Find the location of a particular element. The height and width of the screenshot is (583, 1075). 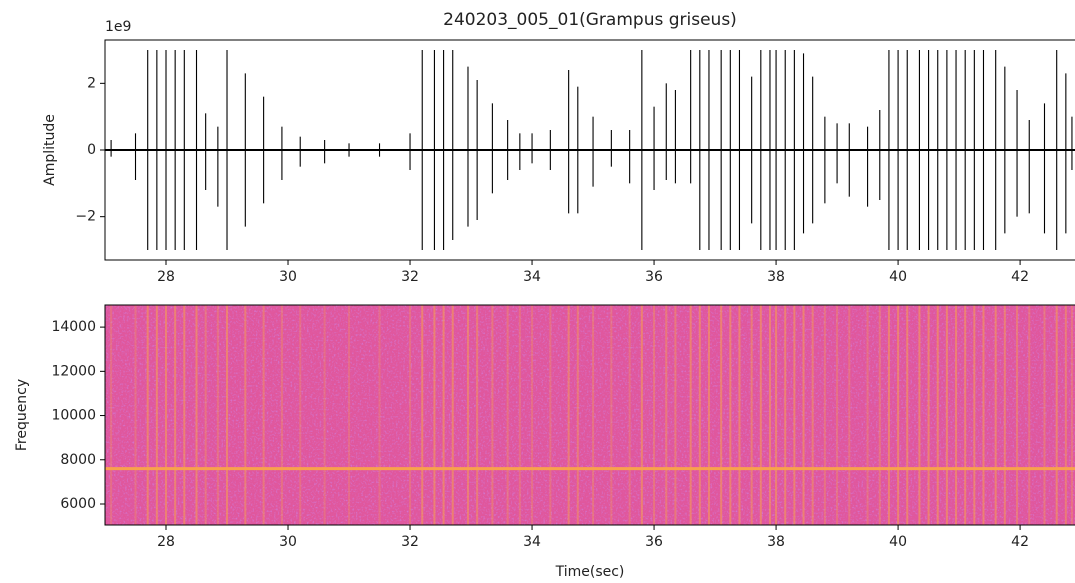

y-tick-label: 6000 is located at coordinates (78, 504).